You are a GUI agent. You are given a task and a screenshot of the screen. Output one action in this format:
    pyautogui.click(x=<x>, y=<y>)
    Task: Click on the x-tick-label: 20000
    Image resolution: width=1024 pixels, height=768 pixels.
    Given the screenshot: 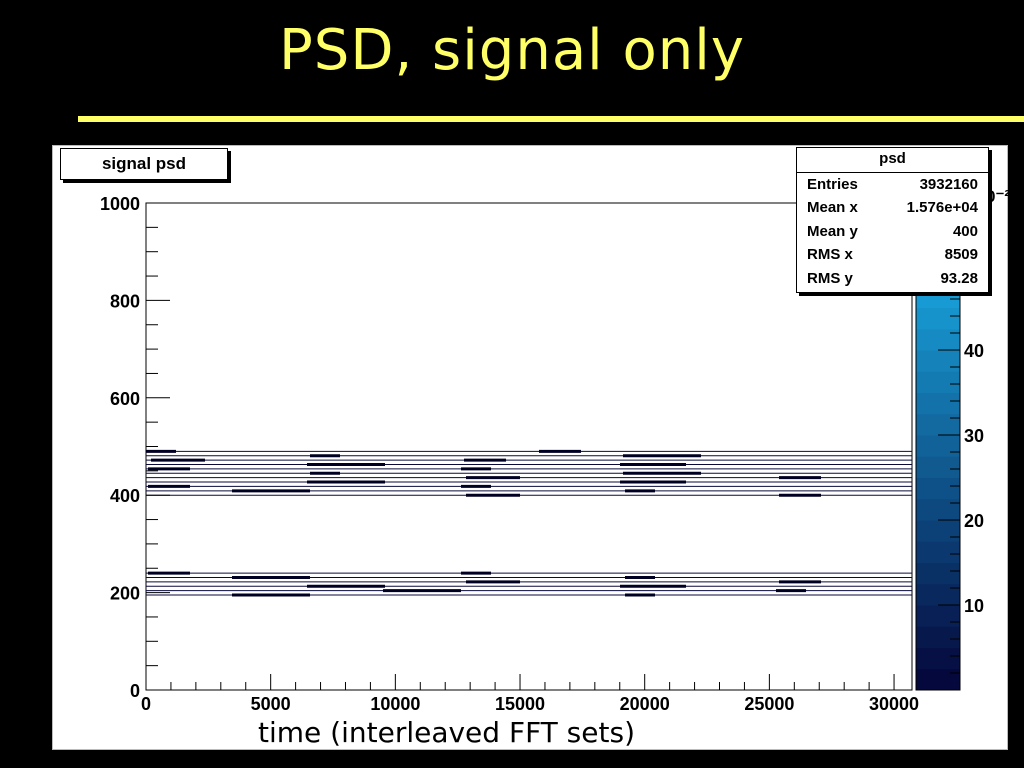 What is the action you would take?
    pyautogui.click(x=645, y=704)
    